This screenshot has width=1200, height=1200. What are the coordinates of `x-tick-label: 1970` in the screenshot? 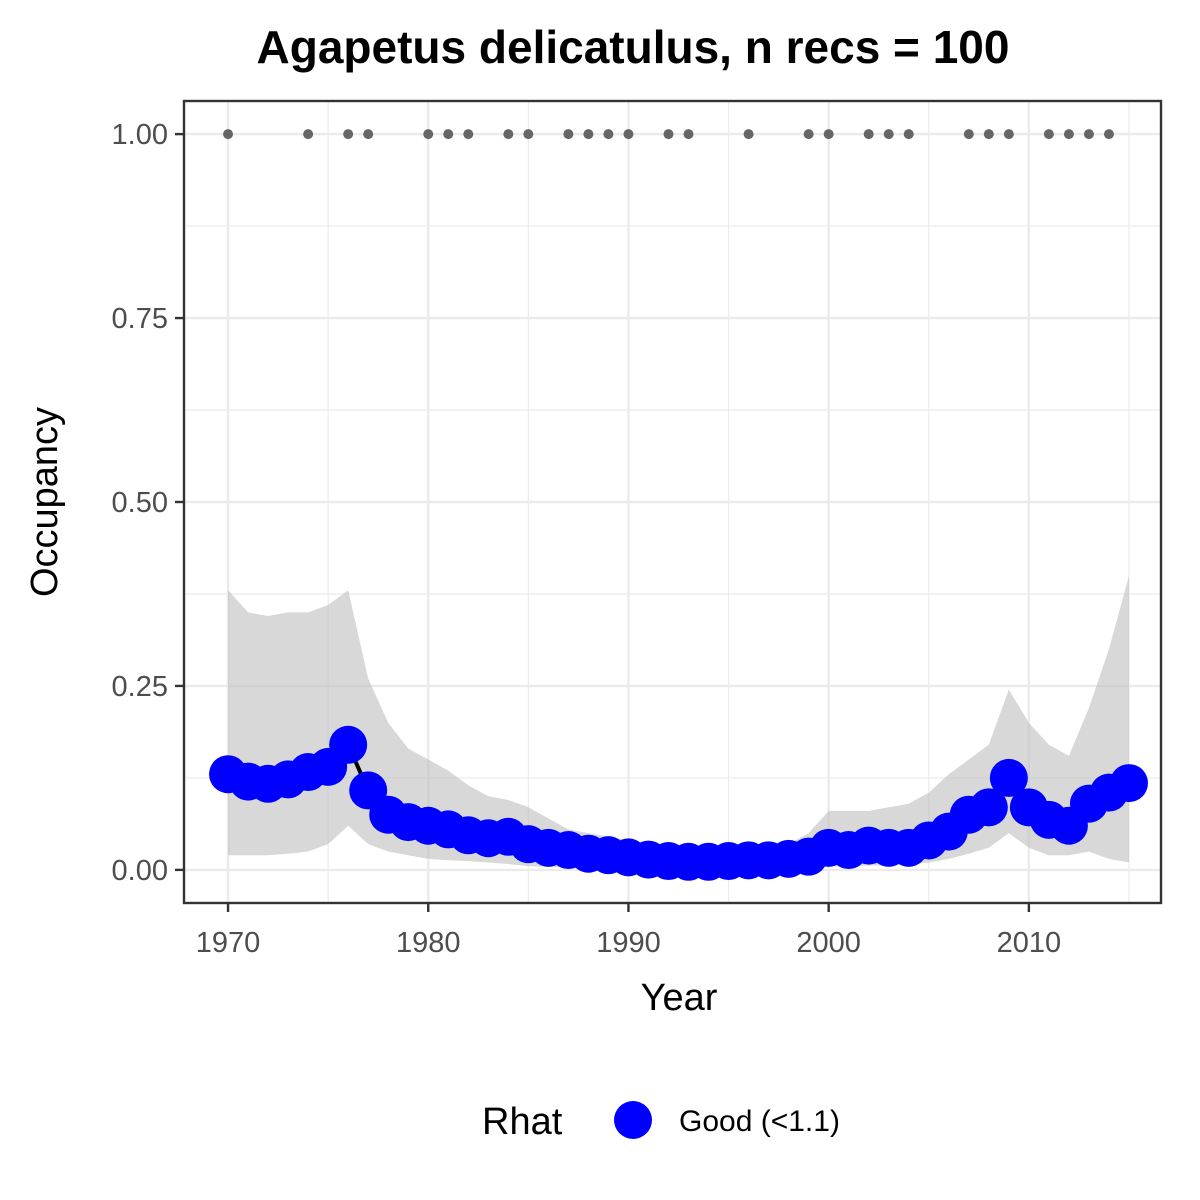 It's located at (228, 943).